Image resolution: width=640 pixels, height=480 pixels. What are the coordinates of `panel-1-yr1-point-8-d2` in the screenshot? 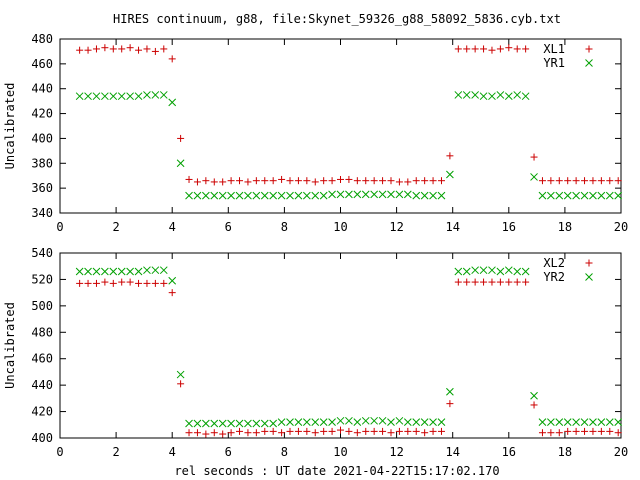 It's located at (147, 95).